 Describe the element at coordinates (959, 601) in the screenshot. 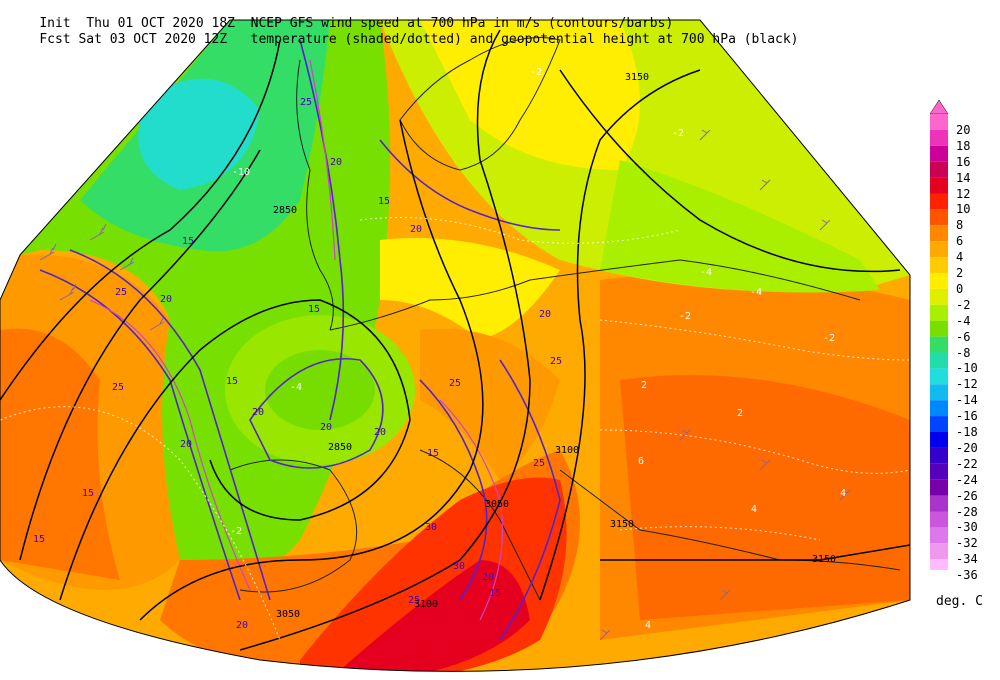

I see `colorbar-unit: deg. C` at that location.